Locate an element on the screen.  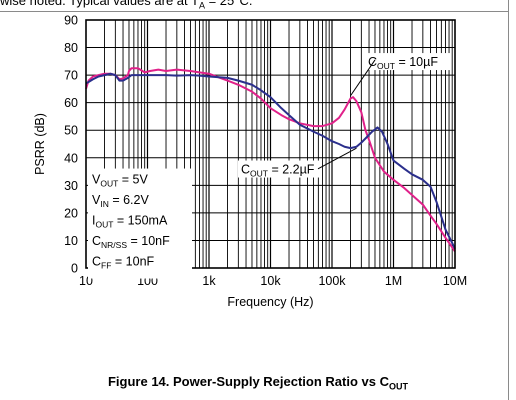
x-tick-label: 1k is located at coordinates (209, 281).